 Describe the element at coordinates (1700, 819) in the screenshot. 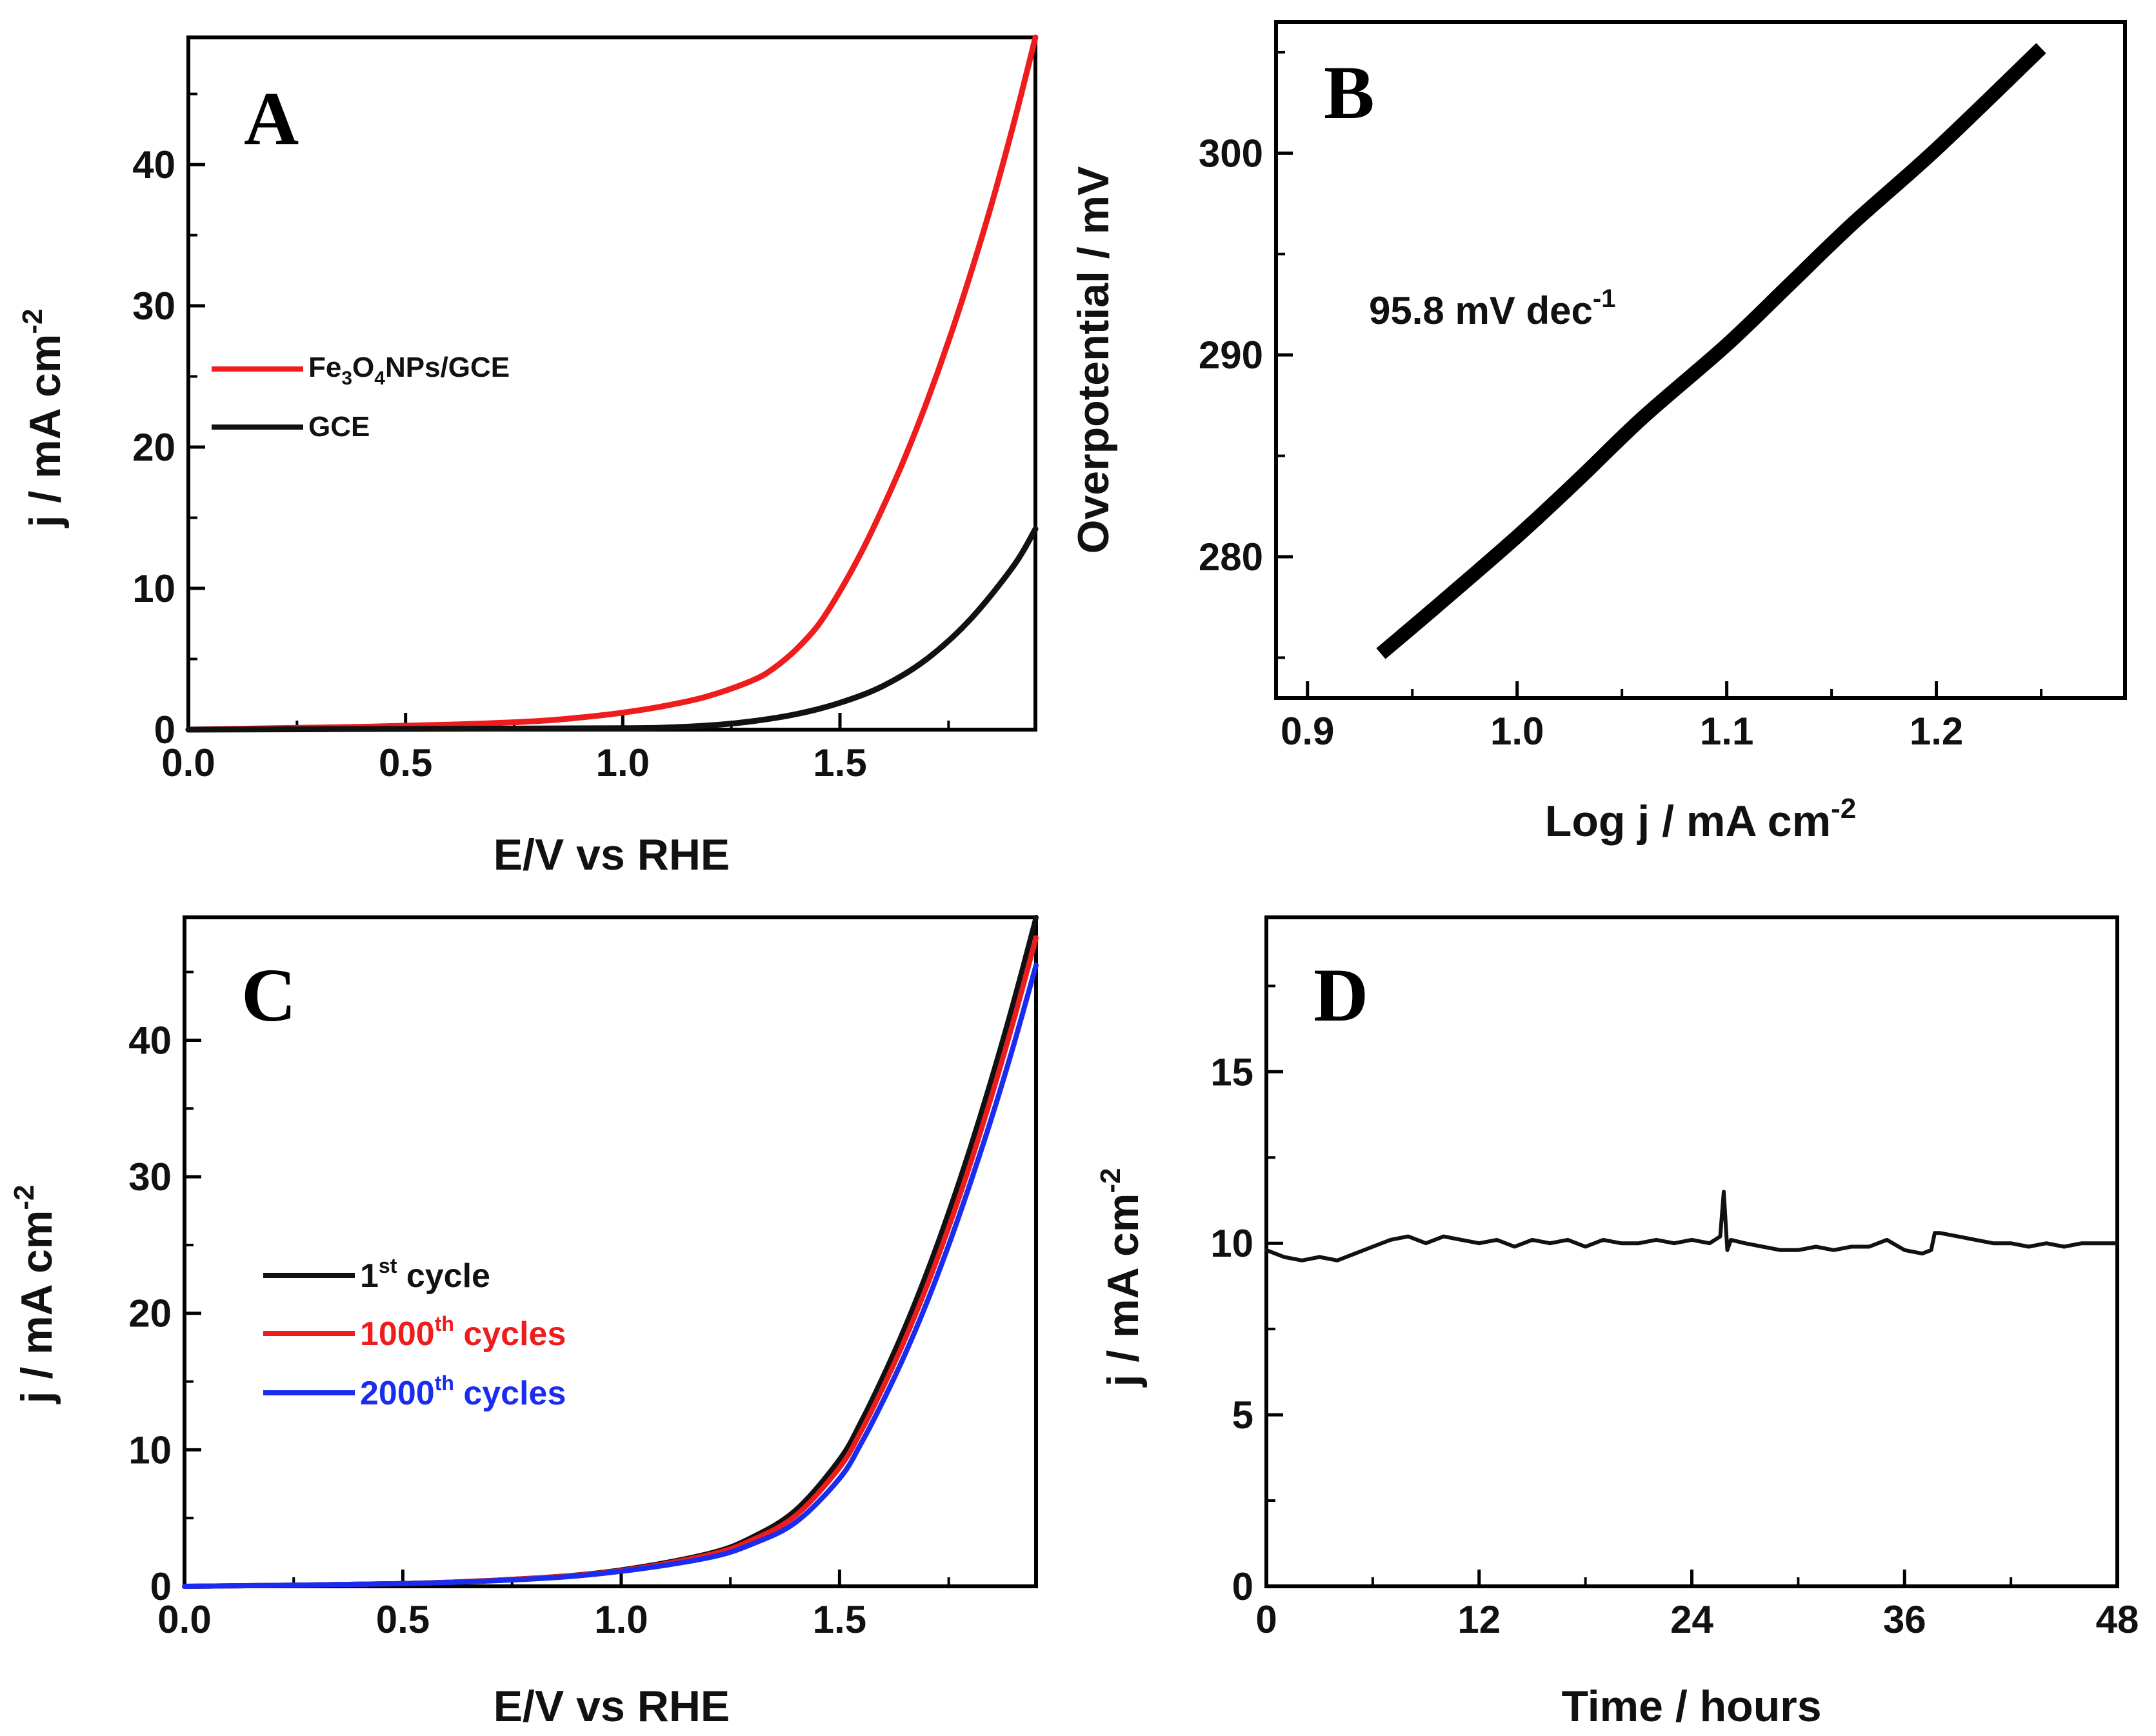

I see `panel-b-xlabel: Log j / mA cm-2` at that location.